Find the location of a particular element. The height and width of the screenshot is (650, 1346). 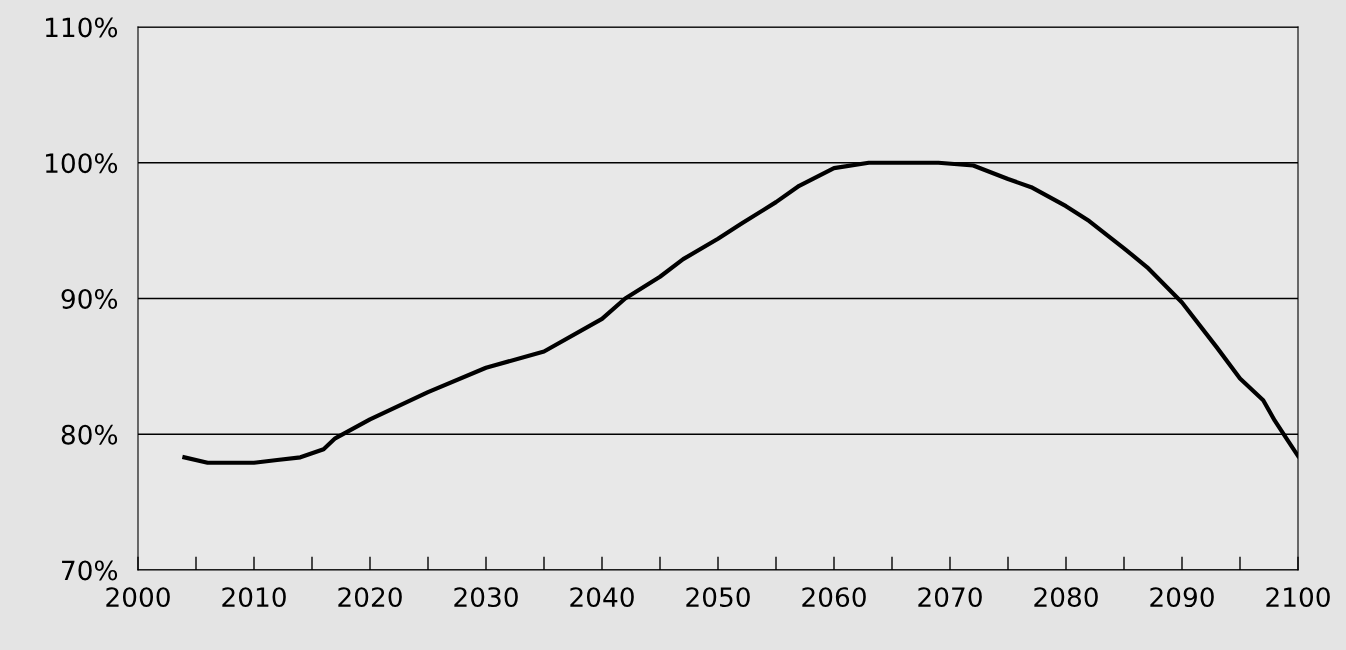

x-tick-label: 2090 is located at coordinates (1182, 597).